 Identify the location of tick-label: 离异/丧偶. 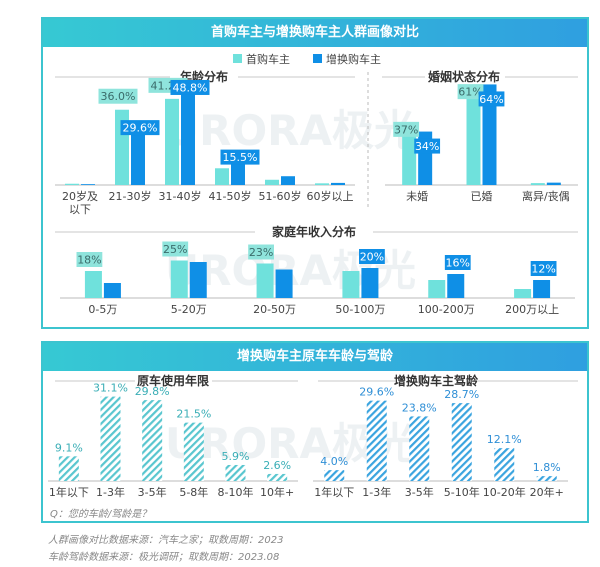
(546, 196).